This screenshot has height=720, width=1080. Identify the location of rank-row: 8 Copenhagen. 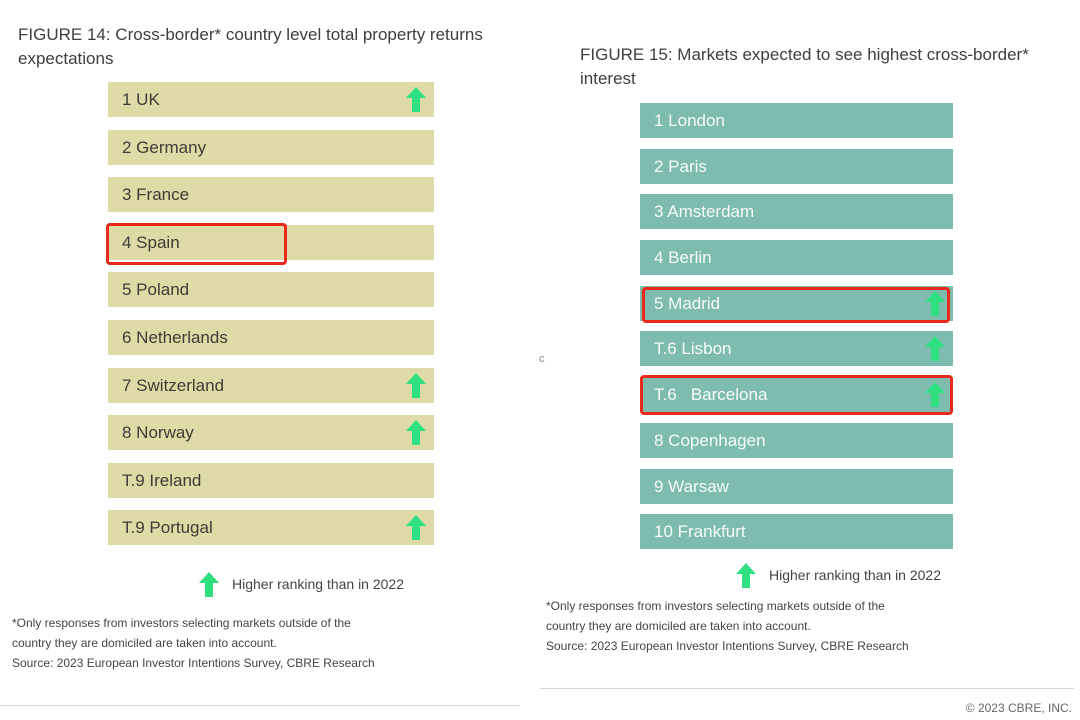
(796, 440).